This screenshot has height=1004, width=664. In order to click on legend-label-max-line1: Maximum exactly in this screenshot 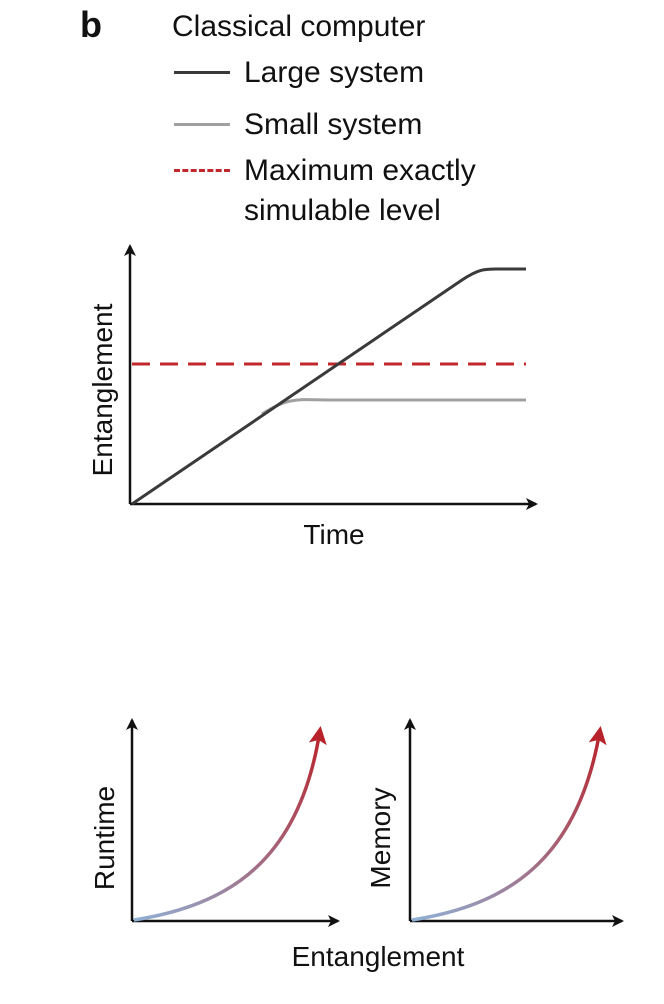, I will do `click(360, 170)`.